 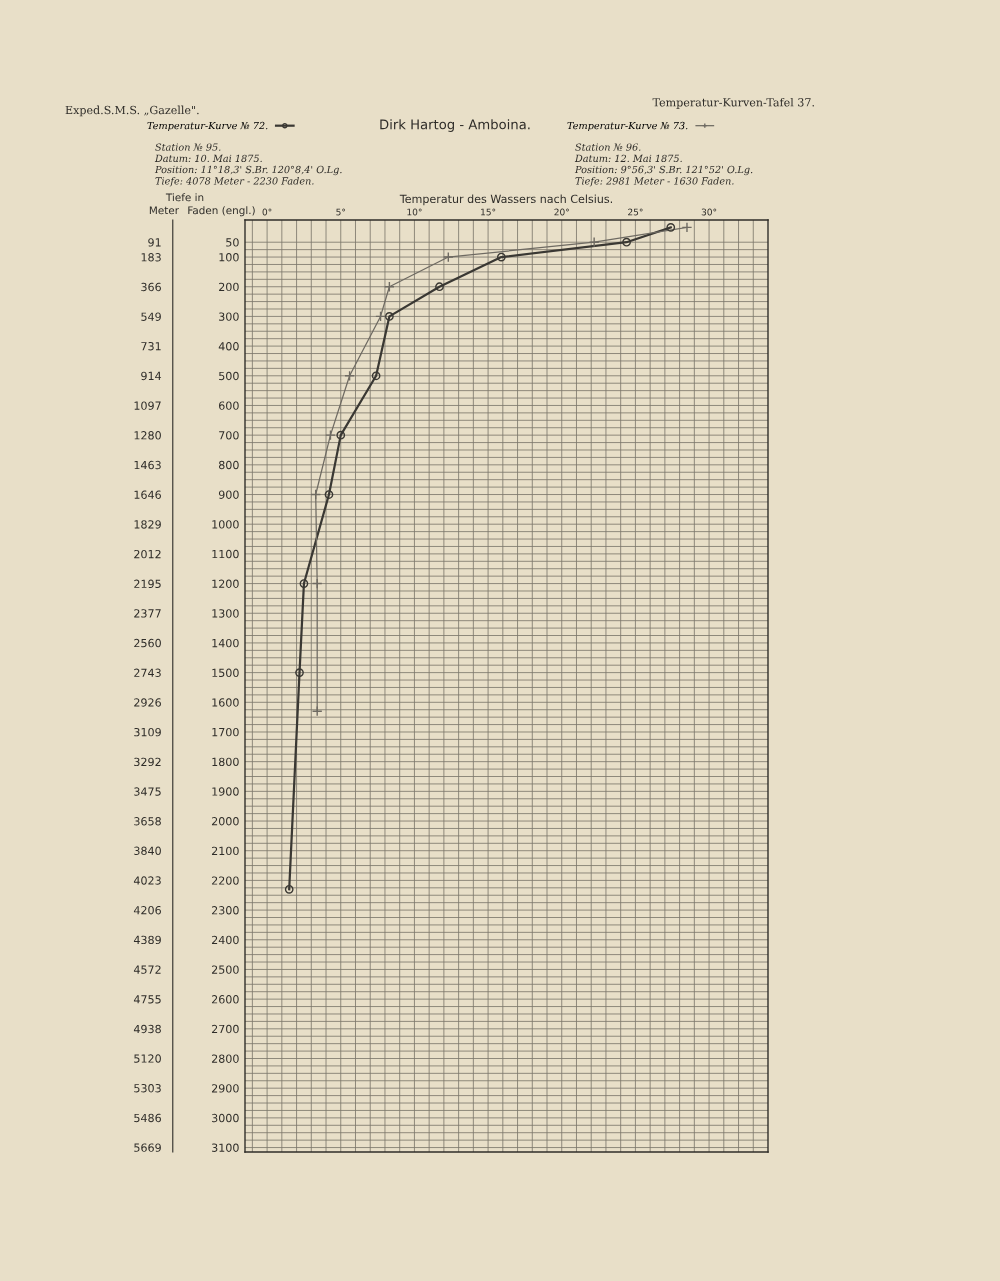 I want to click on y-tick-label: 900, so click(x=228, y=494).